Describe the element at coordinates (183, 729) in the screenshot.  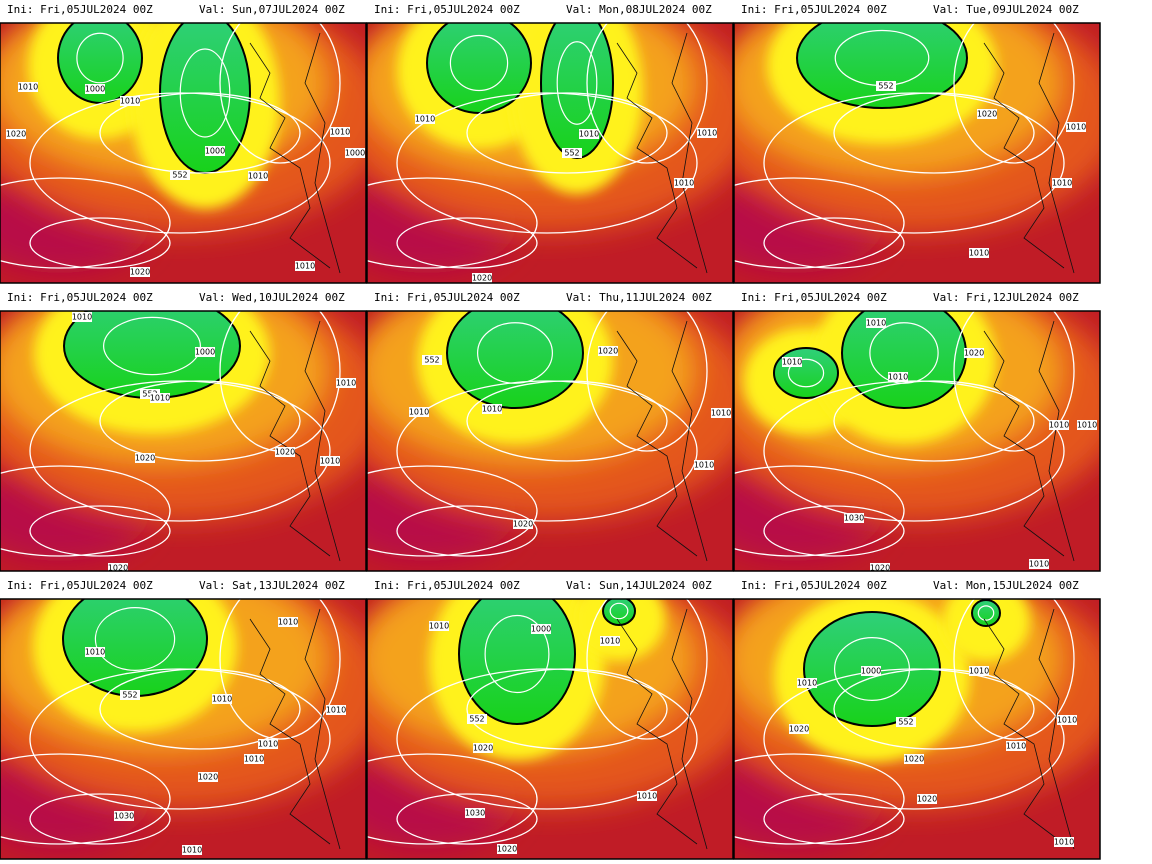
I see `map-panel: 1010 1010 552 1010 1010 1010 1010 1020 1030 1010` at that location.